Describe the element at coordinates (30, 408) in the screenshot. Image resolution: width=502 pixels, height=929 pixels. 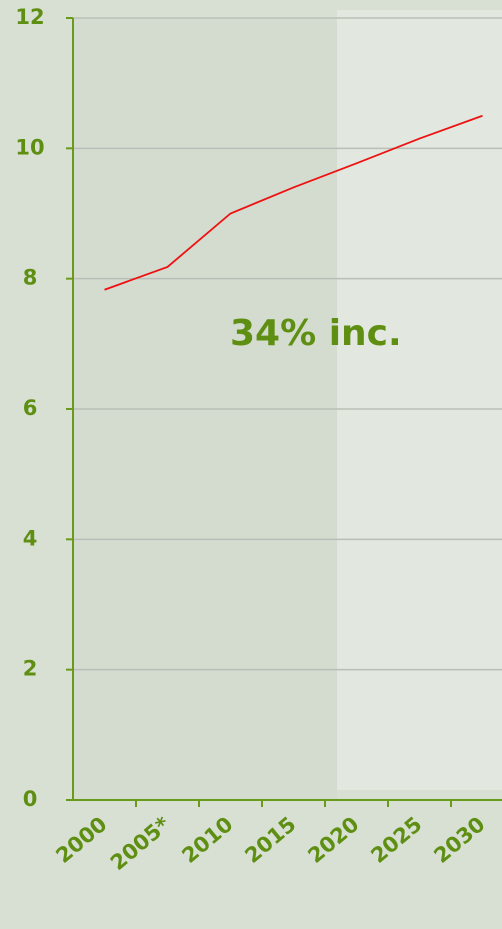
I see `y-tick-label: 6` at that location.